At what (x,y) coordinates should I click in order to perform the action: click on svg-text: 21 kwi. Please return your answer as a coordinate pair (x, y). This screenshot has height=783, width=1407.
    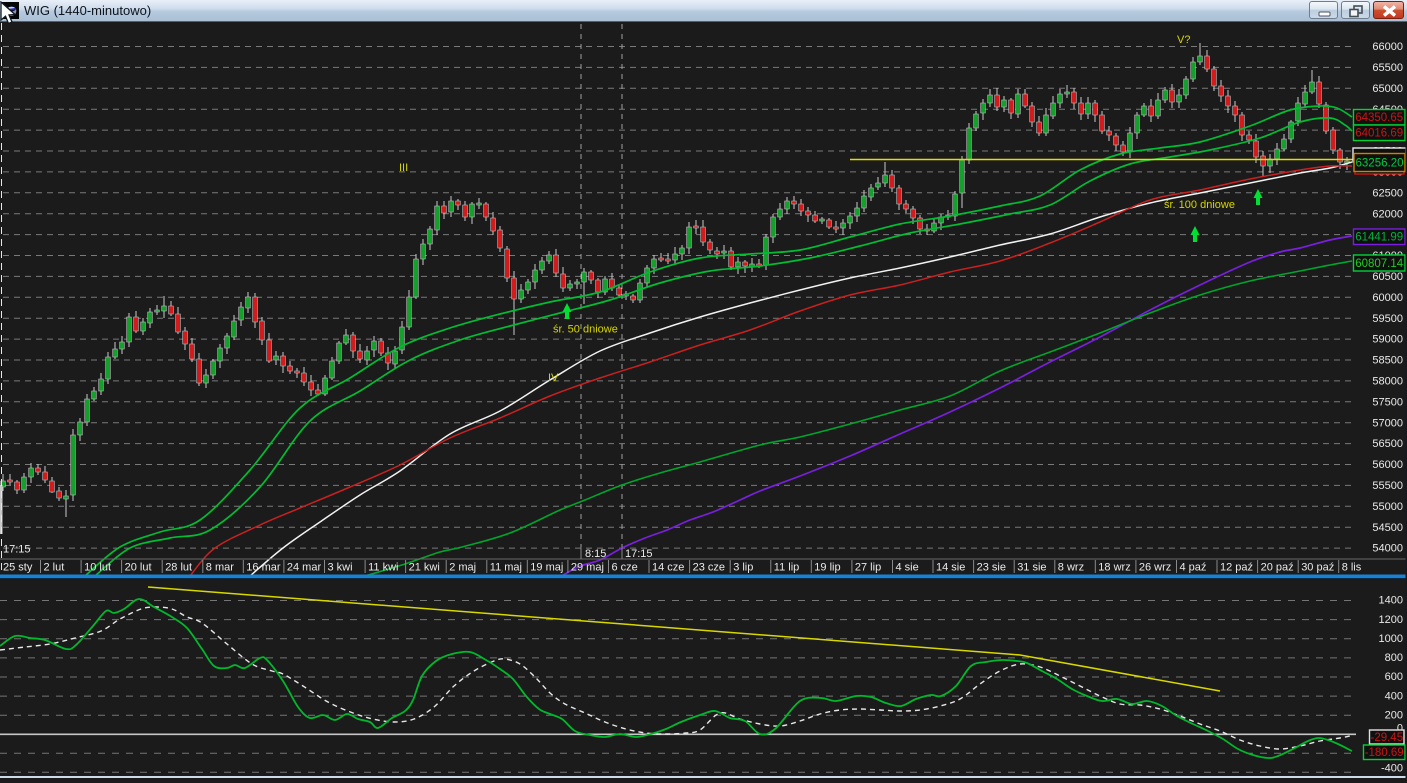
    Looking at the image, I should click on (424, 568).